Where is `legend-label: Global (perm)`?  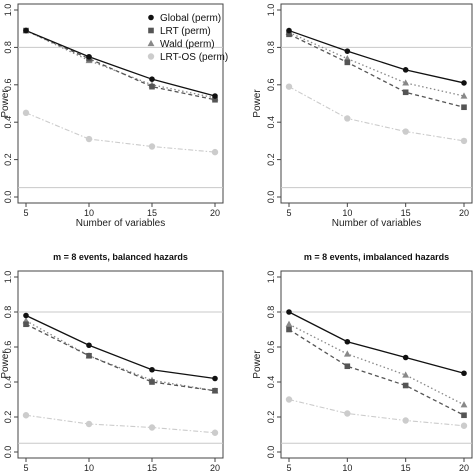
legend-label: Global (perm) is located at coordinates (190, 18).